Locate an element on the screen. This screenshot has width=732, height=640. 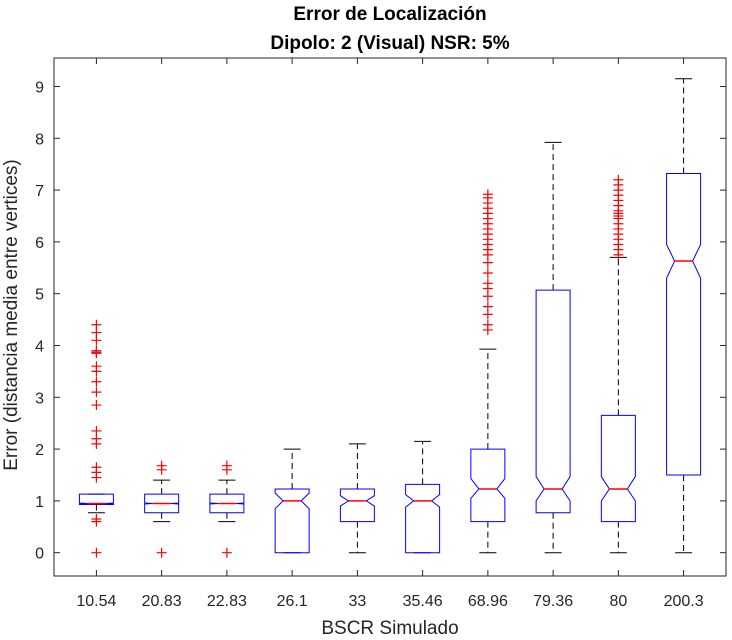
chart-title: Error de Localización is located at coordinates (389, 14).